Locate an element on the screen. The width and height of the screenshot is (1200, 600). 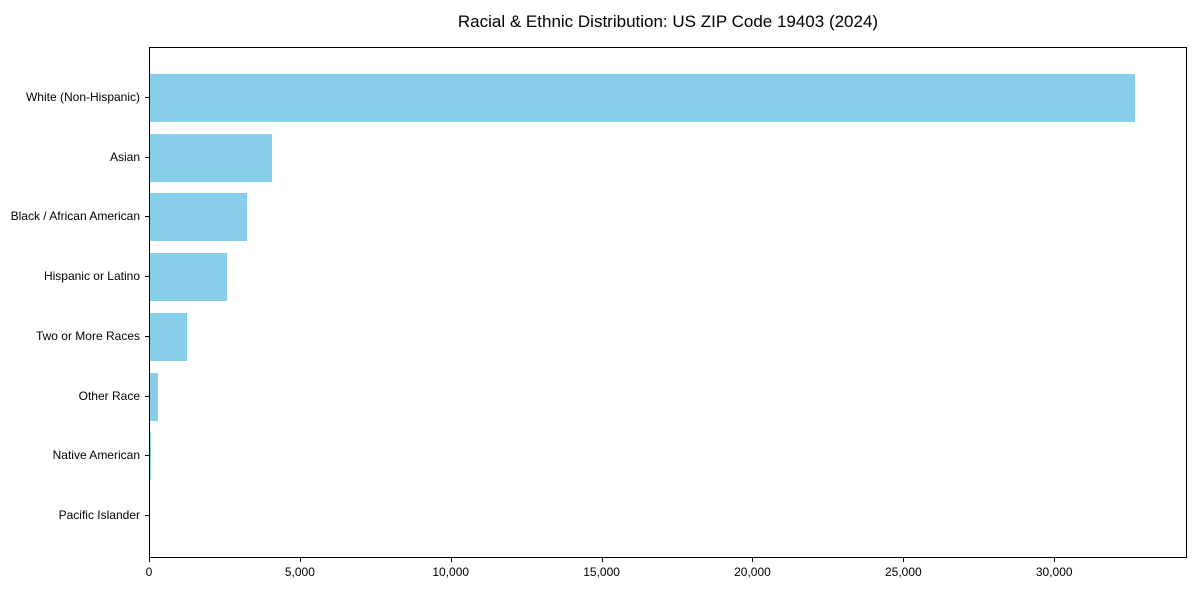
y-tick-label: Hispanic or Latino is located at coordinates (91, 276).